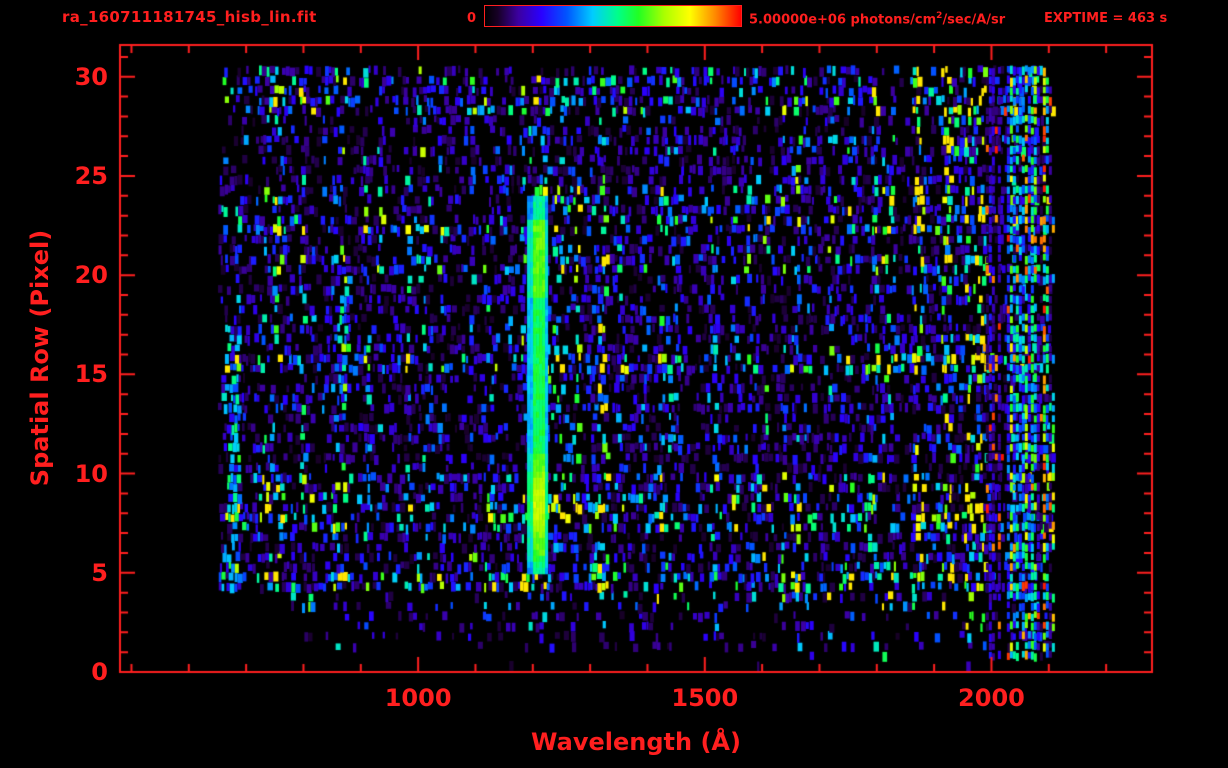 This screenshot has width=1228, height=768. I want to click on y-tick-label: 30, so click(91, 76).